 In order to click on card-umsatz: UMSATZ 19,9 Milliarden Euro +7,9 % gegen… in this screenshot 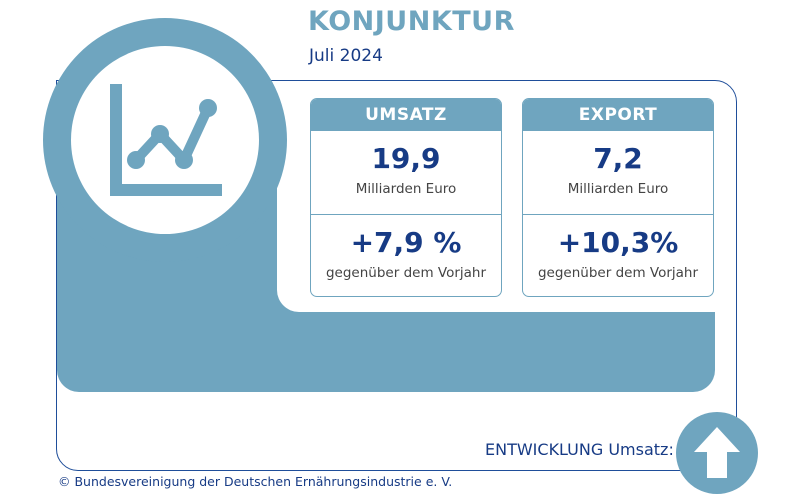, I will do `click(406, 197)`.